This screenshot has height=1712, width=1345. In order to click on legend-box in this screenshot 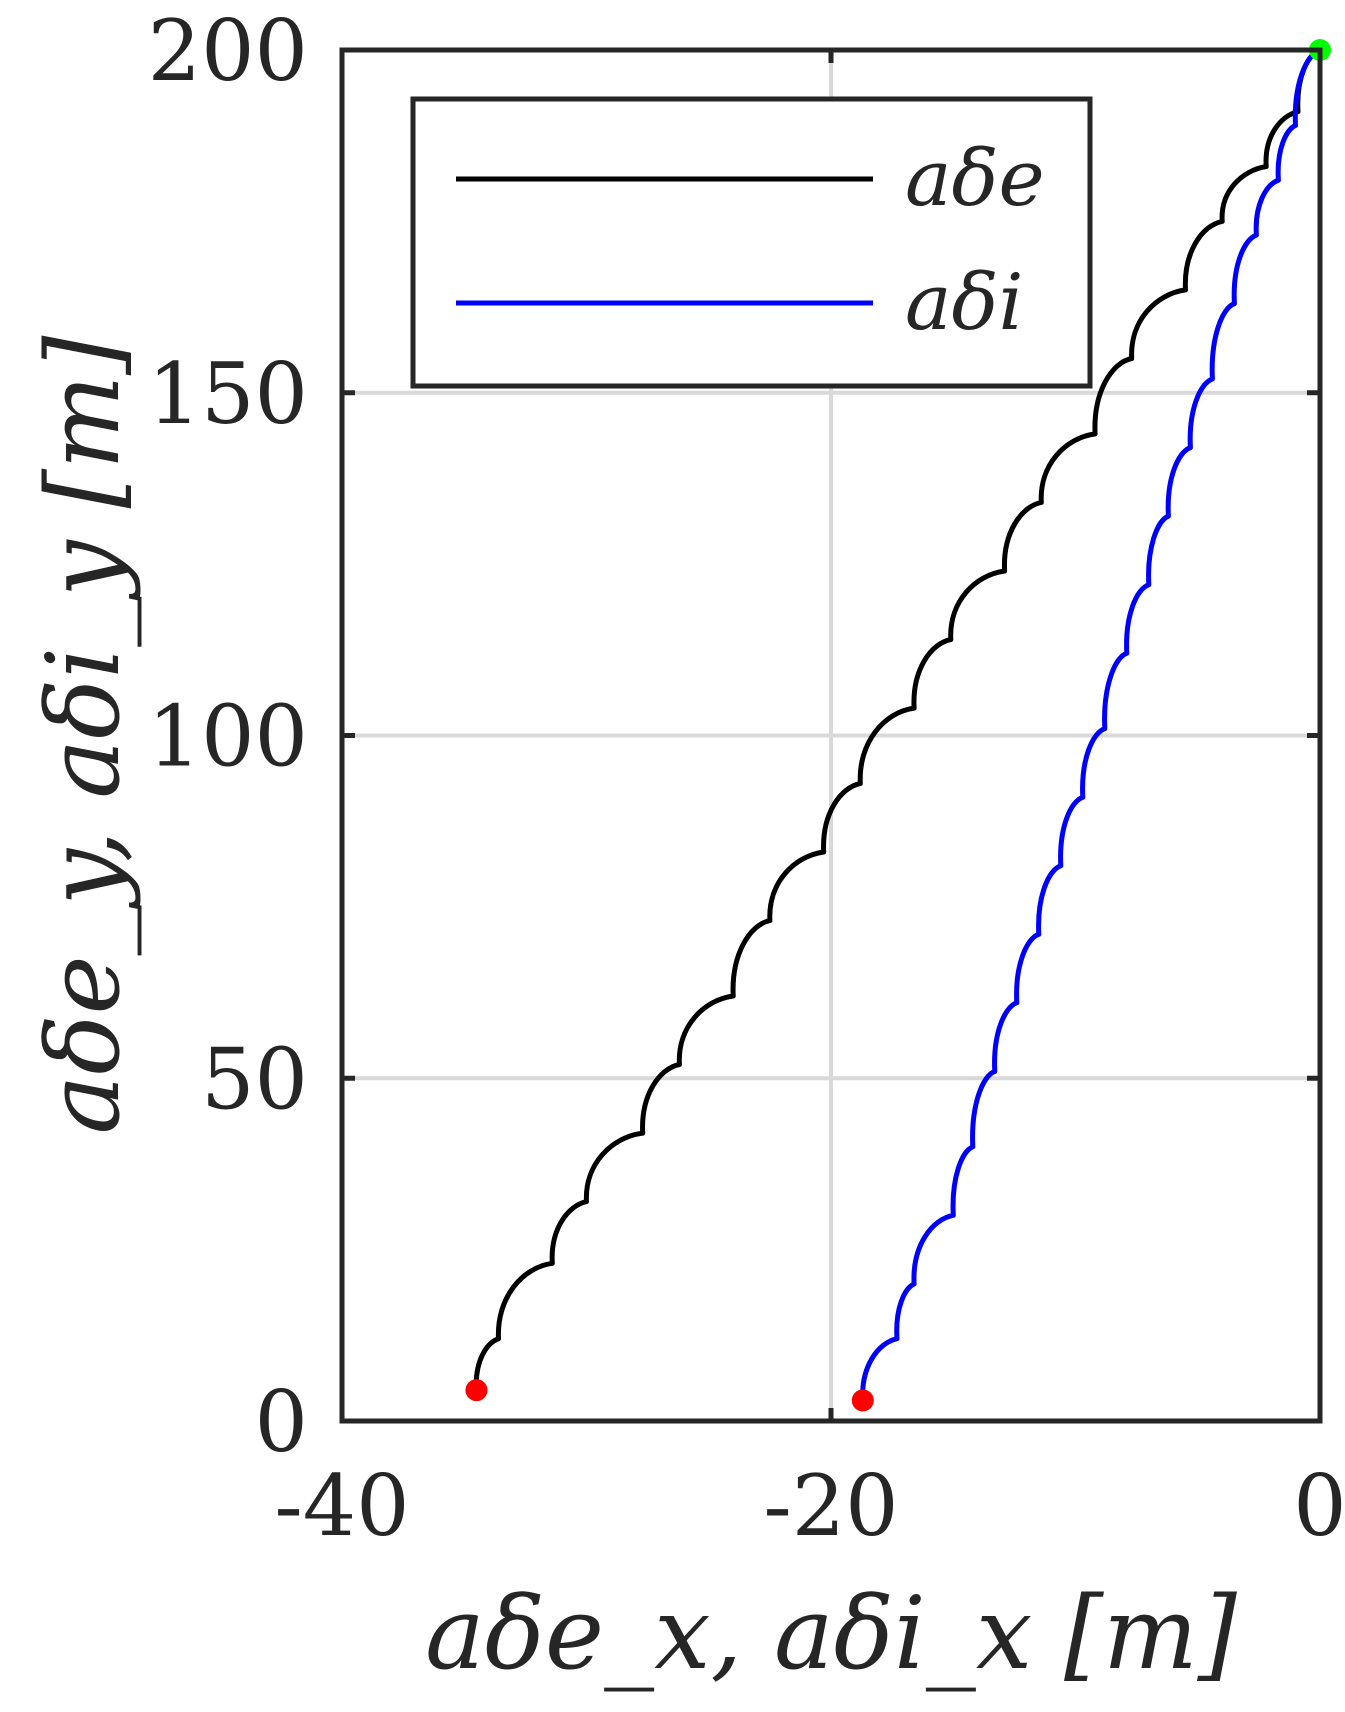, I will do `click(751, 242)`.